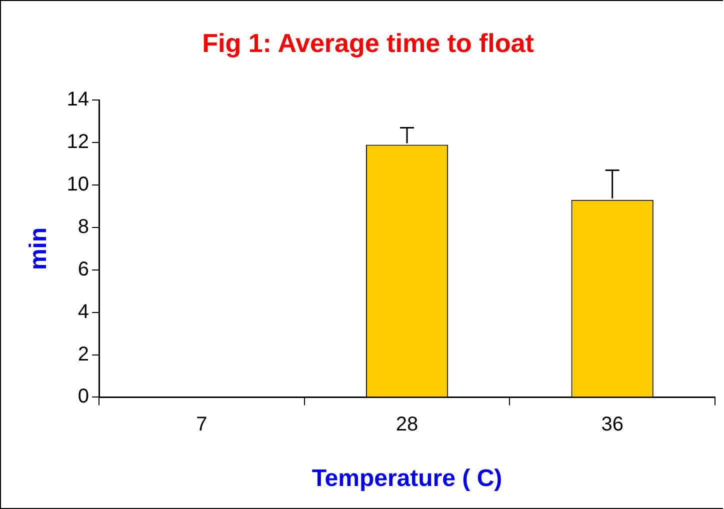 Image resolution: width=724 pixels, height=509 pixels. What do you see at coordinates (84, 269) in the screenshot?
I see `y-tick-label: 6` at bounding box center [84, 269].